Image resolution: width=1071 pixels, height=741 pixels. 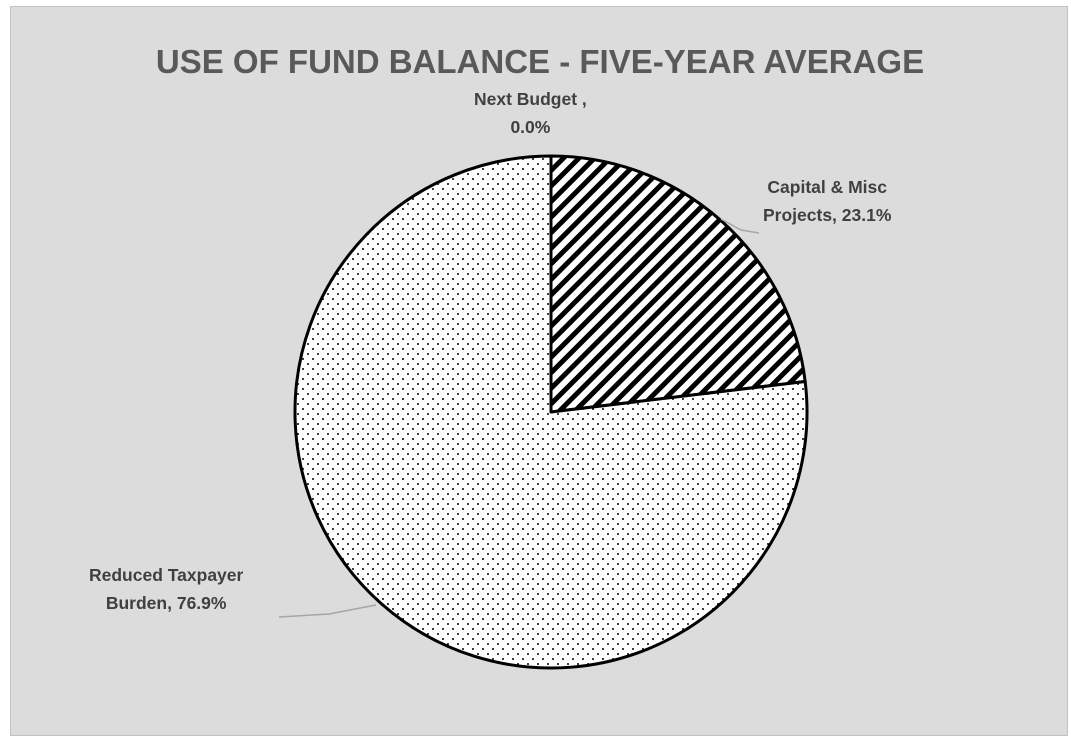 I want to click on data-label-taxpayer: Reduced Taxpayer Burden, 76.9%, so click(x=166, y=589).